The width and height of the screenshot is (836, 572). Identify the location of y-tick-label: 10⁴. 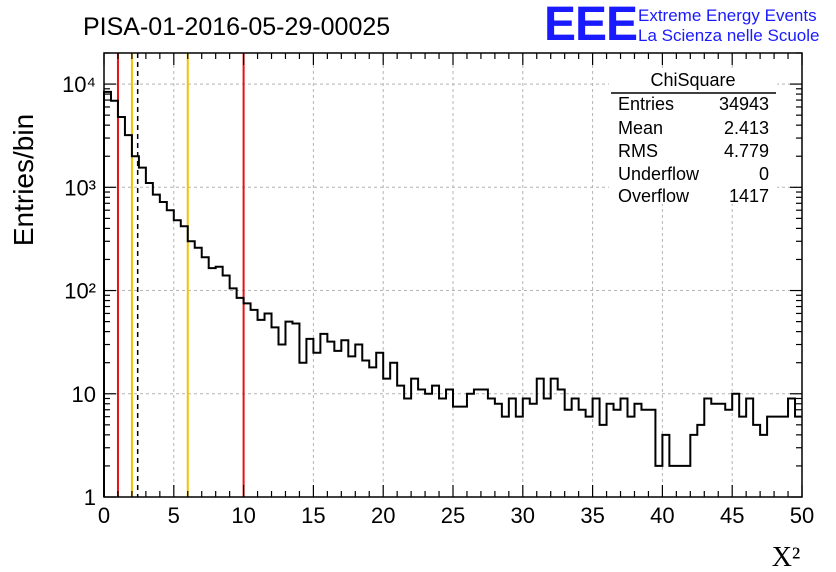
(79, 84).